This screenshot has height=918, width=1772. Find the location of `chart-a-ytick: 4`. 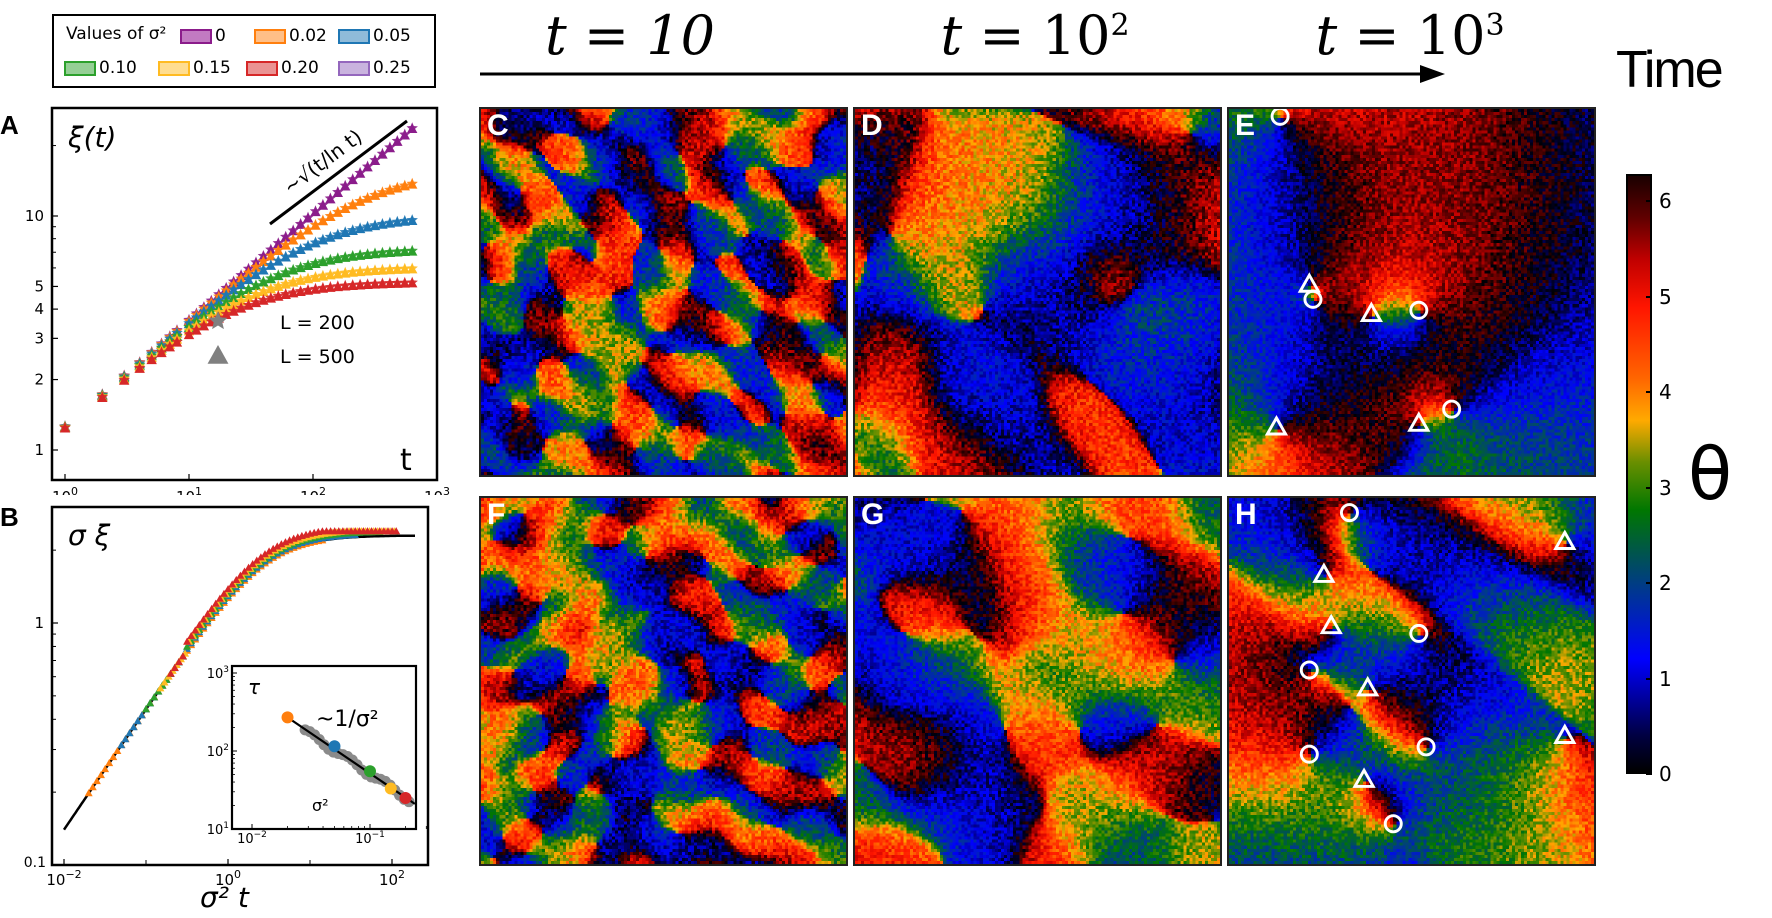

chart-a-ytick: 4 is located at coordinates (39, 309).